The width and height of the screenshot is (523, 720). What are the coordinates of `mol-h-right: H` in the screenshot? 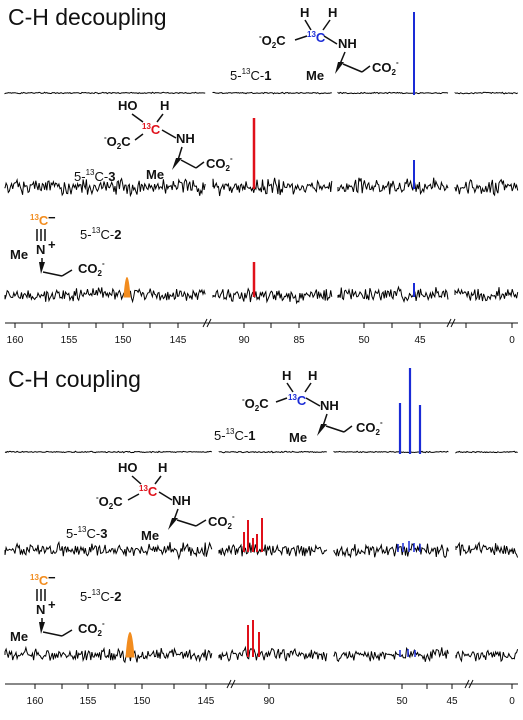 It's located at (312, 375).